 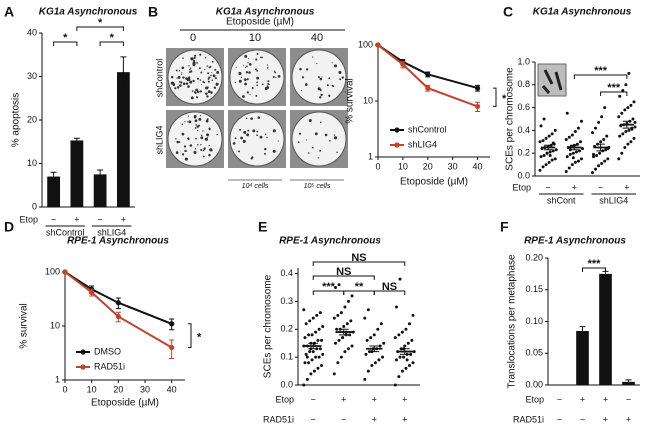 What do you see at coordinates (286, 329) in the screenshot?
I see `y-tick-label: 0.2` at bounding box center [286, 329].